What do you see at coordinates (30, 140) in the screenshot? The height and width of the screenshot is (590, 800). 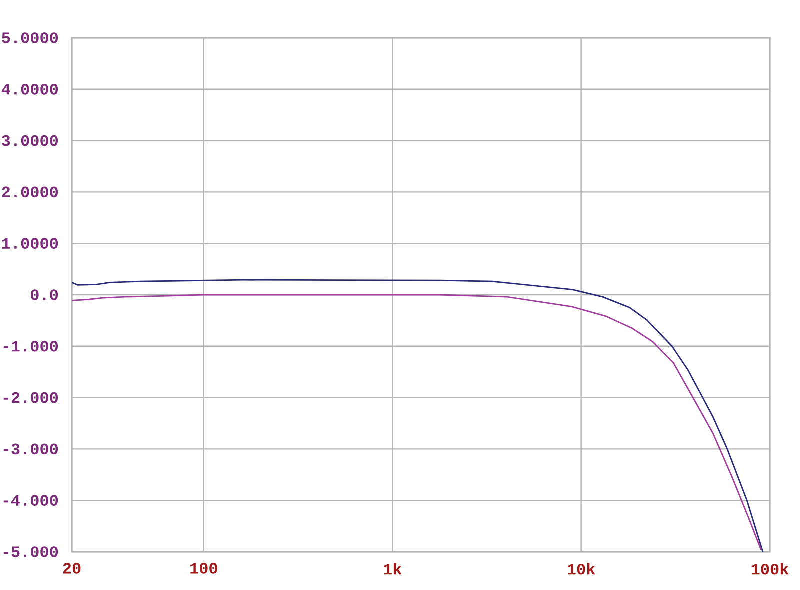 I see `y-tick-label: 3.0000` at bounding box center [30, 140].